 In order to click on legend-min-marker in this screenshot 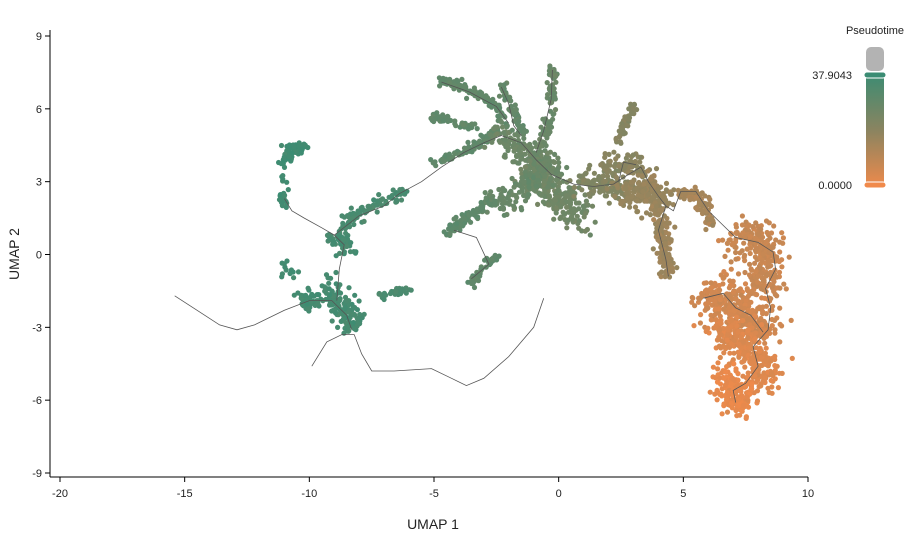, I will do `click(875, 185)`.